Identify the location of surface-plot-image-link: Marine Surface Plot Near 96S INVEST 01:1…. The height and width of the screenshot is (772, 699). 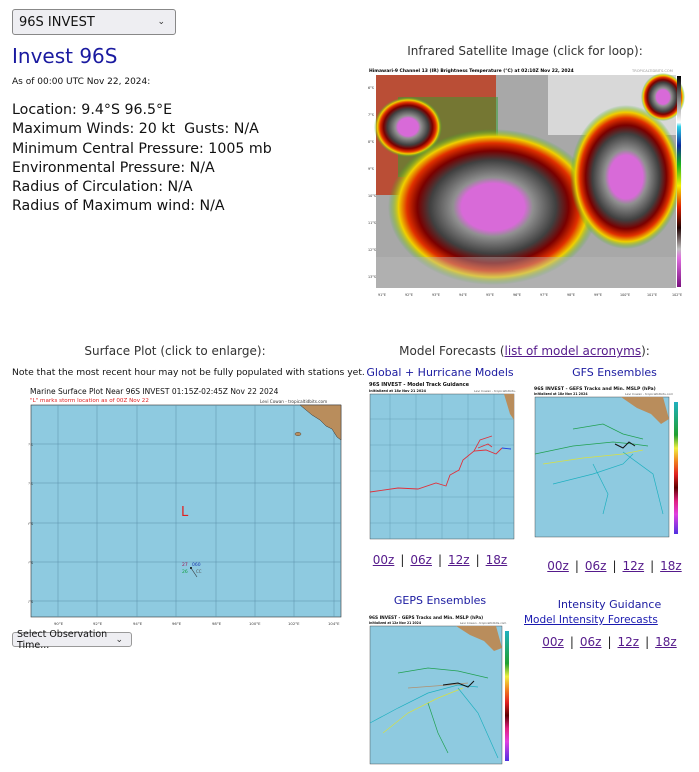
(183, 506).